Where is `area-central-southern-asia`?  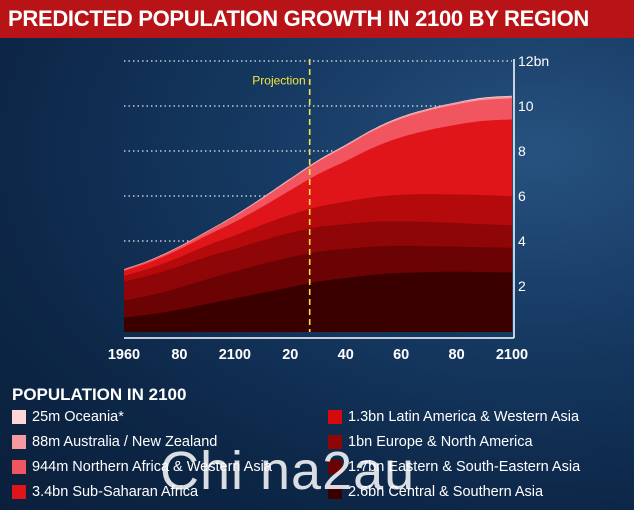 area-central-southern-asia is located at coordinates (318, 301).